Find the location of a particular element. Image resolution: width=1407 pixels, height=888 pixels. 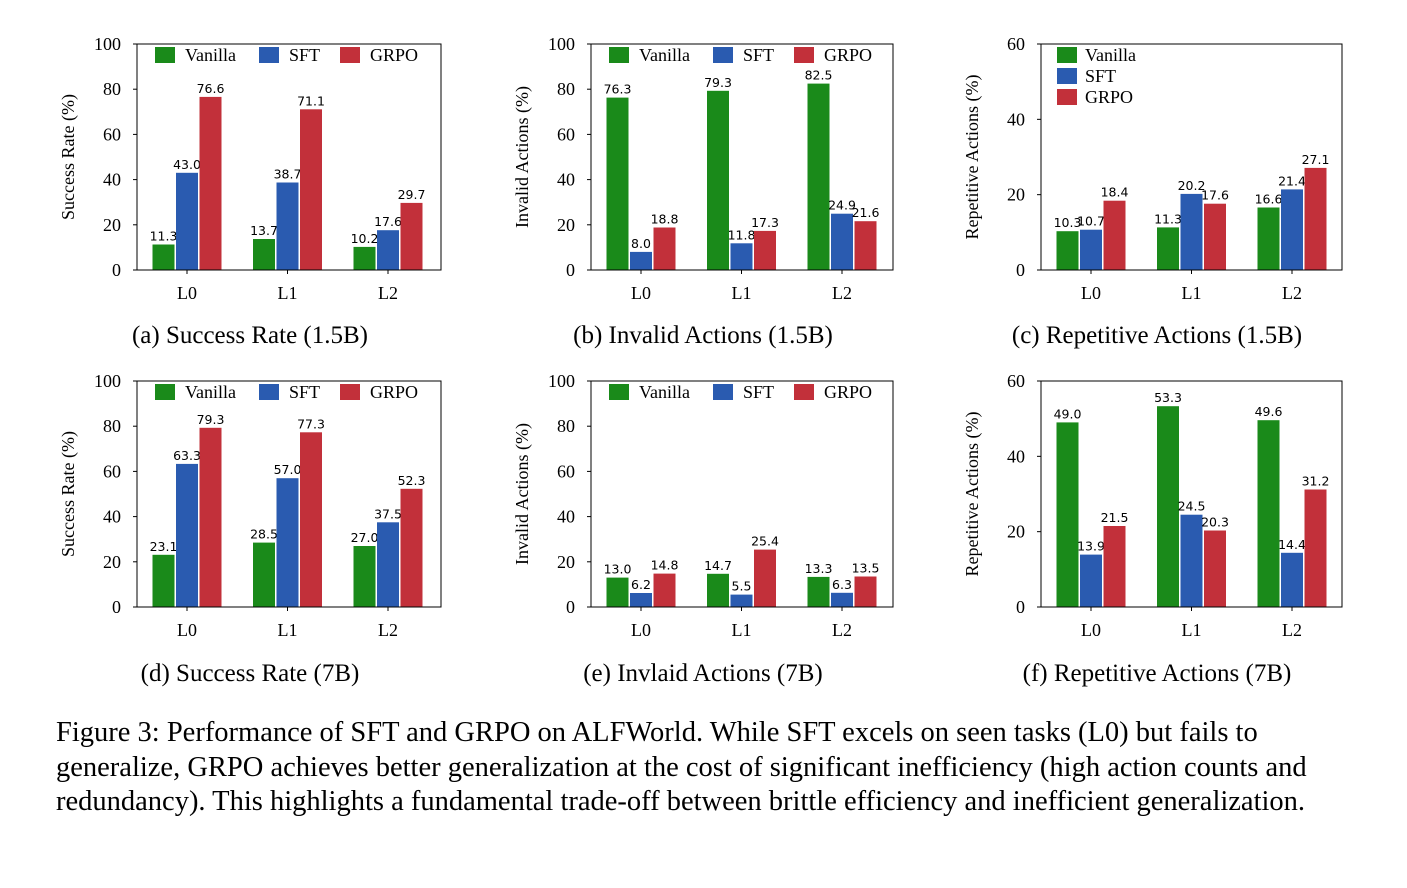

data-label-vanilla-l1: 53.3 is located at coordinates (1168, 397).